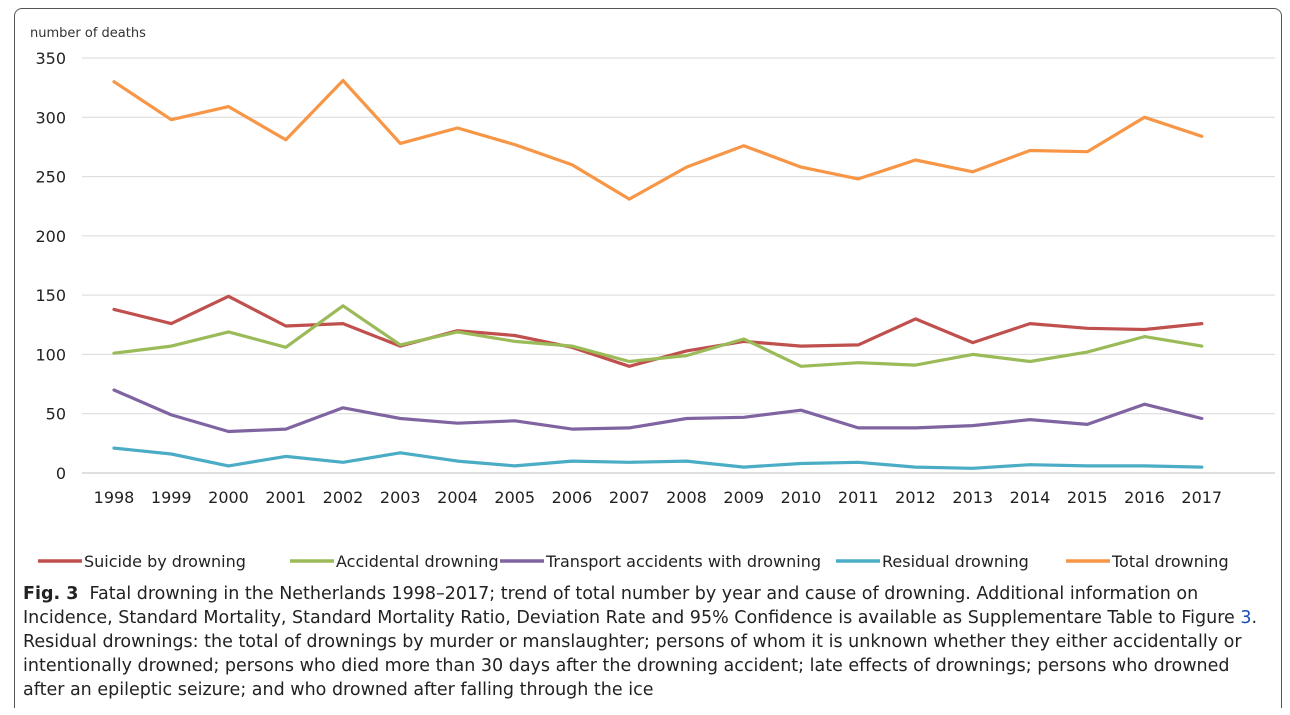 The width and height of the screenshot is (1290, 715). I want to click on x-tick-label: 2003, so click(400, 497).